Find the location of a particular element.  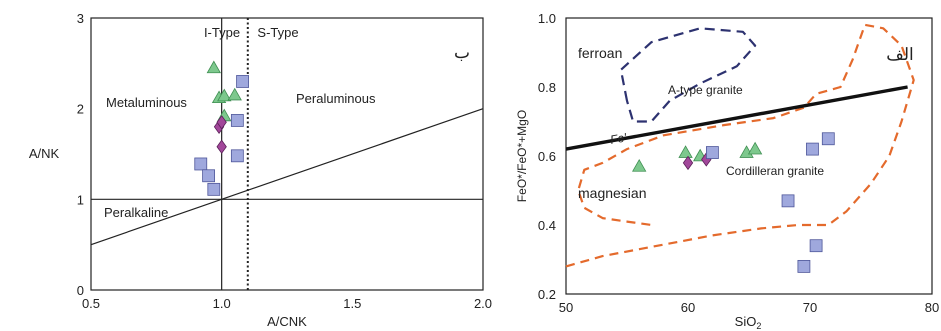

y-tick-label: 0 is located at coordinates (80, 290).